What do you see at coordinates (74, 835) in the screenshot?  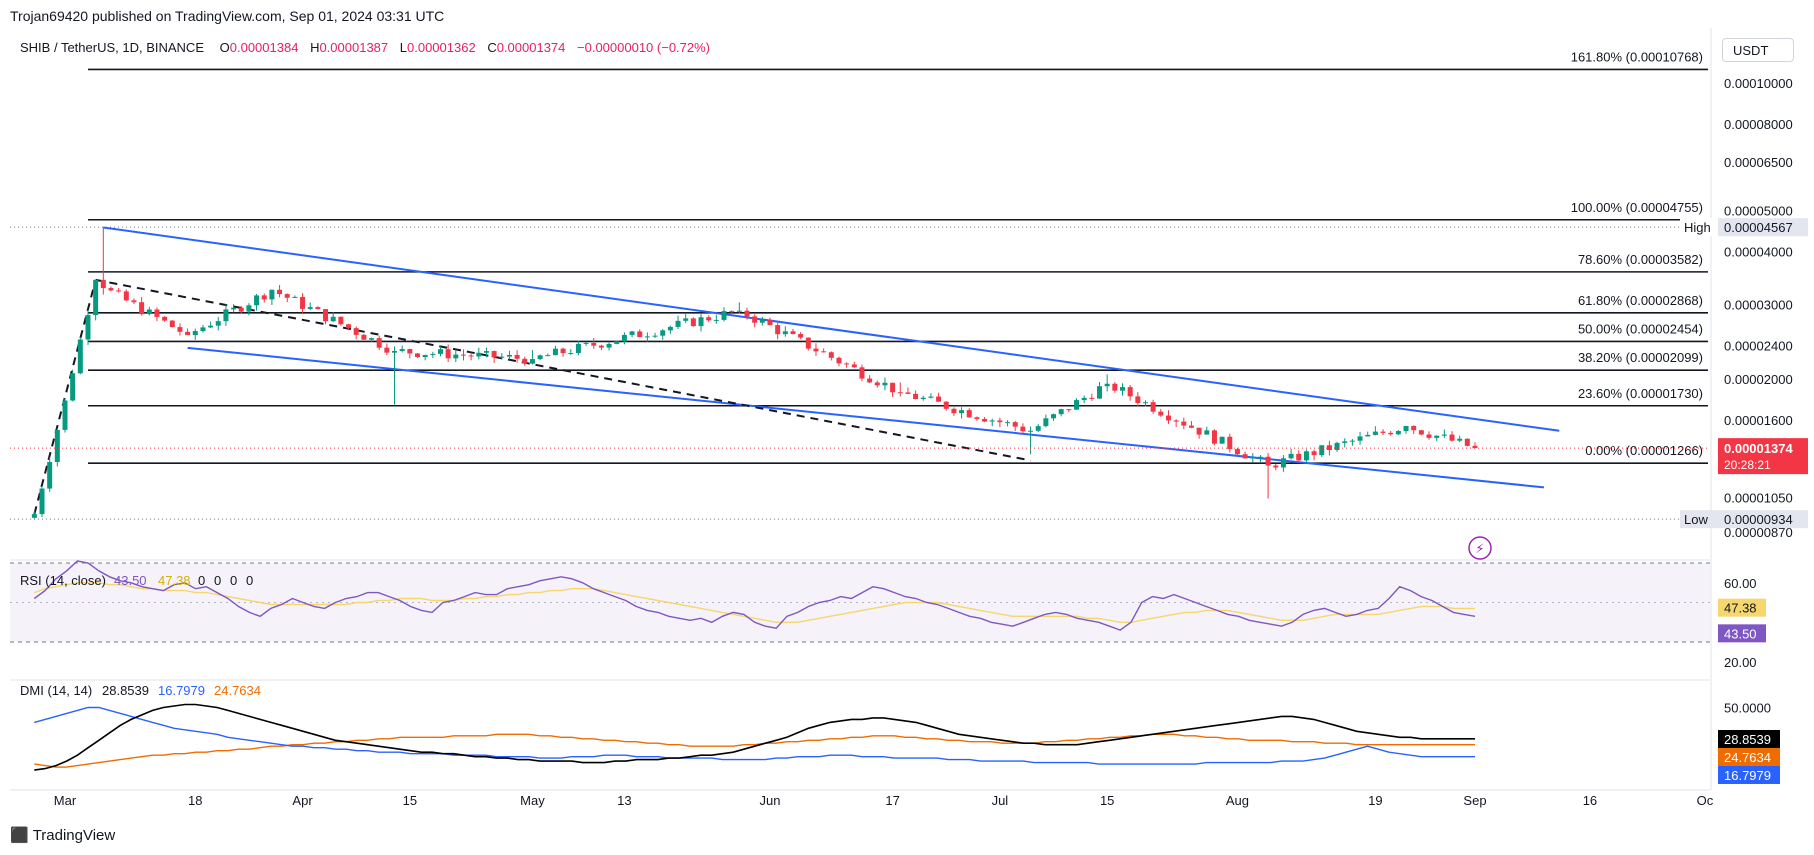 I see `brand-name: TradingView` at bounding box center [74, 835].